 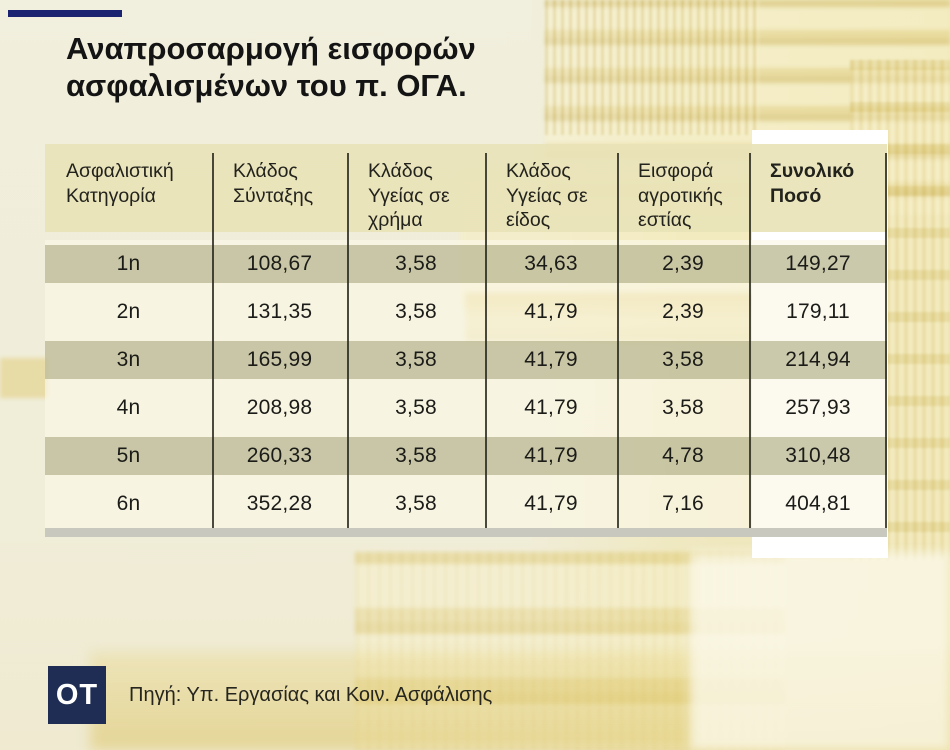 I want to click on page-title-line-1: Αναπροσαρμογή εισφορών, so click(x=271, y=48).